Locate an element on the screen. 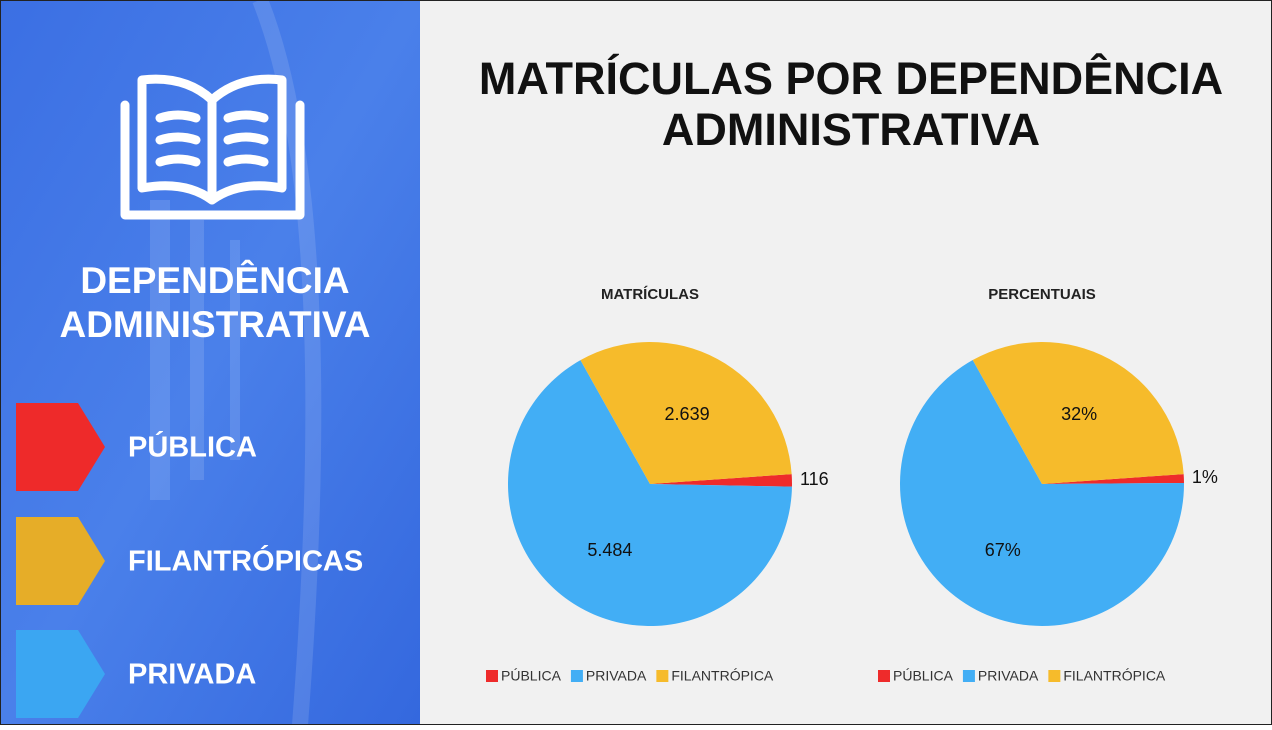 Image resolution: width=1272 pixels, height=730 pixels. data-label: 5.484 is located at coordinates (609, 550).